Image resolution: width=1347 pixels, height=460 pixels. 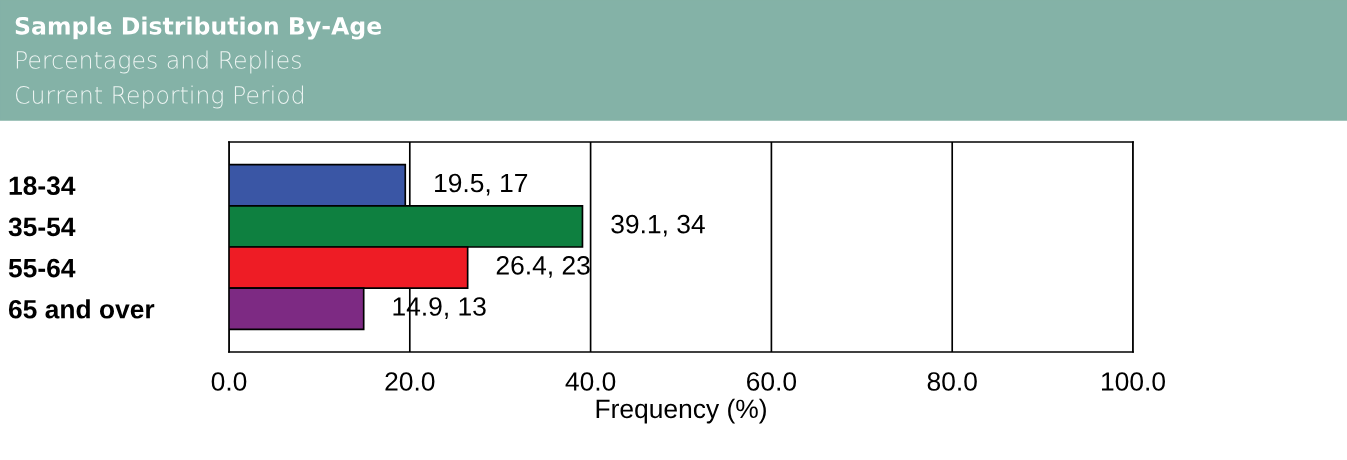 What do you see at coordinates (158, 62) in the screenshot?
I see `chart-subtitle: Percentages and Replies` at bounding box center [158, 62].